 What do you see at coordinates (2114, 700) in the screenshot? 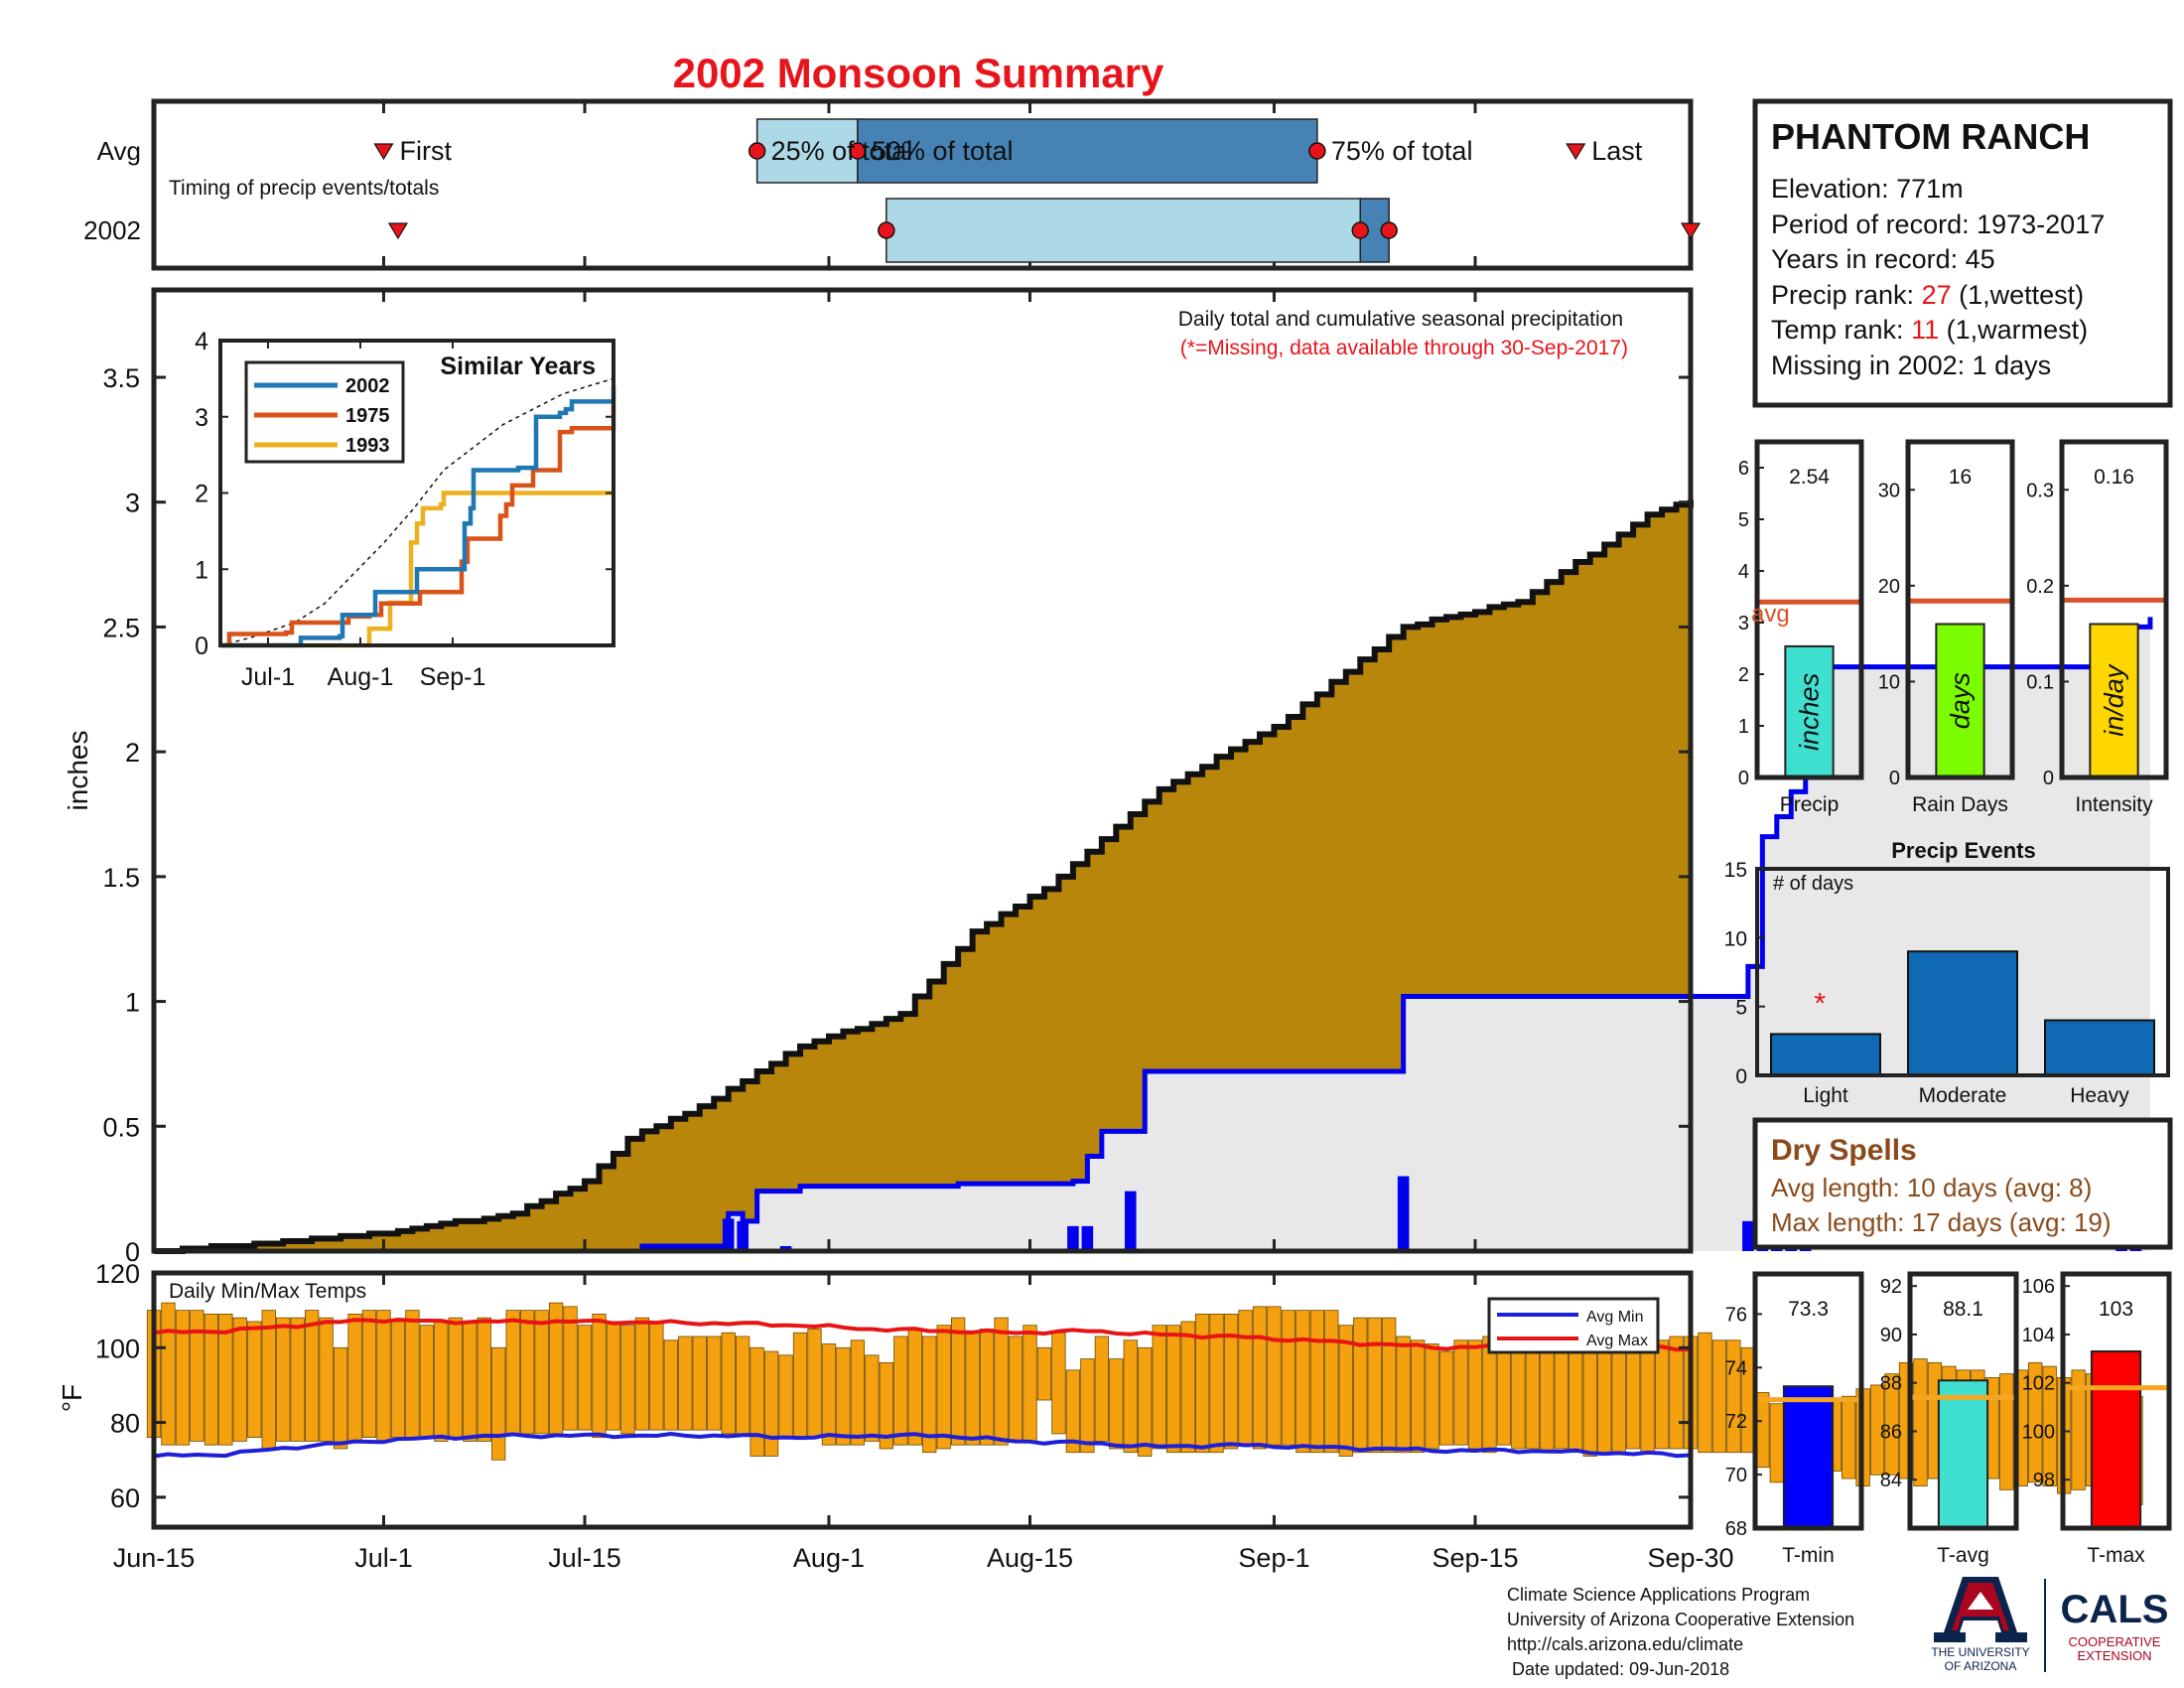
I see `intensity_mini-bar` at bounding box center [2114, 700].